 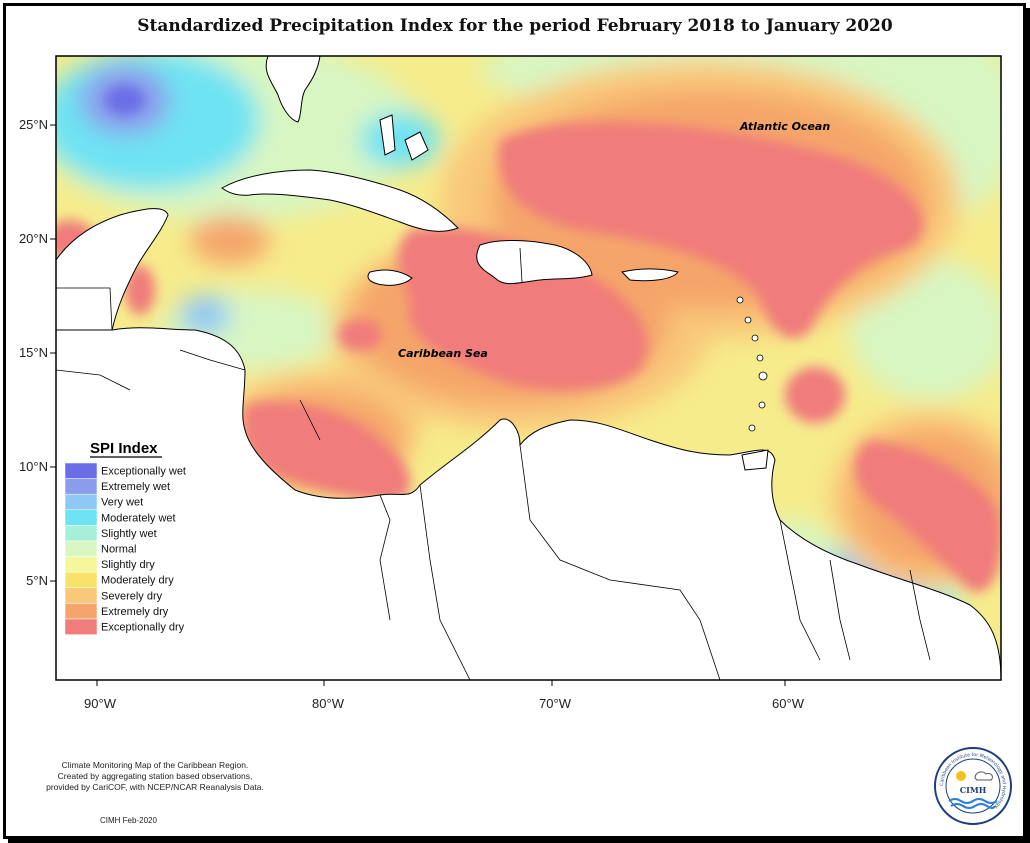 What do you see at coordinates (983, 776) in the screenshot?
I see `cloud-icon` at bounding box center [983, 776].